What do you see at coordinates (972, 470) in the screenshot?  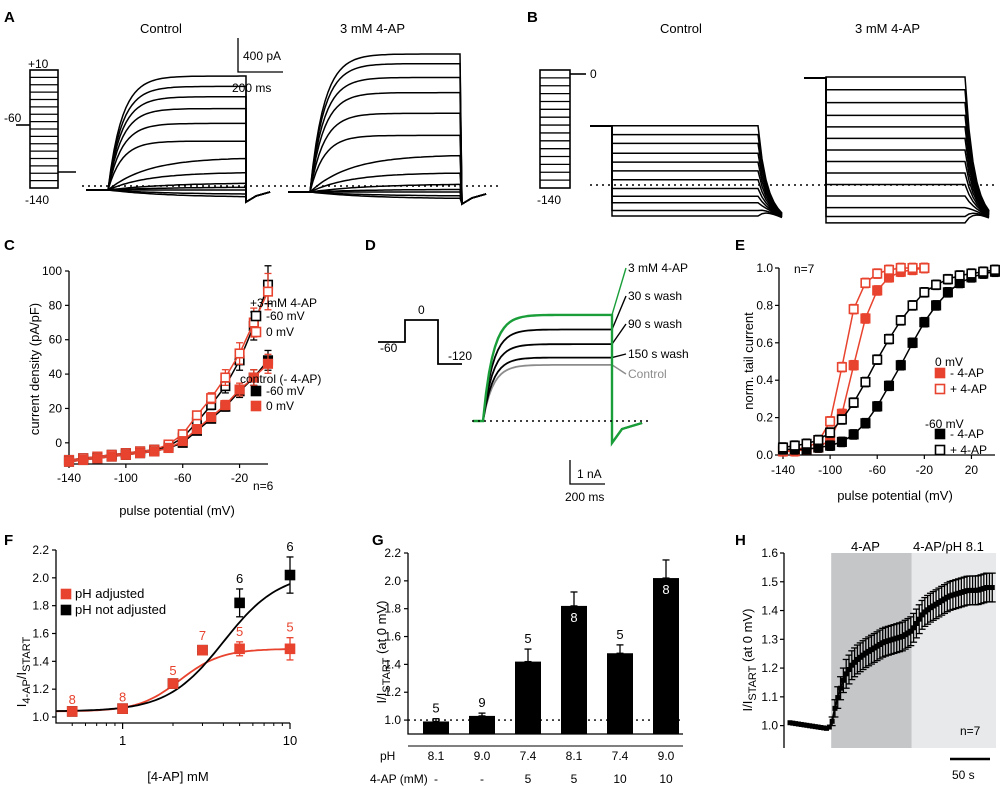 I see `panel-e-xtick-label: 20` at bounding box center [972, 470].